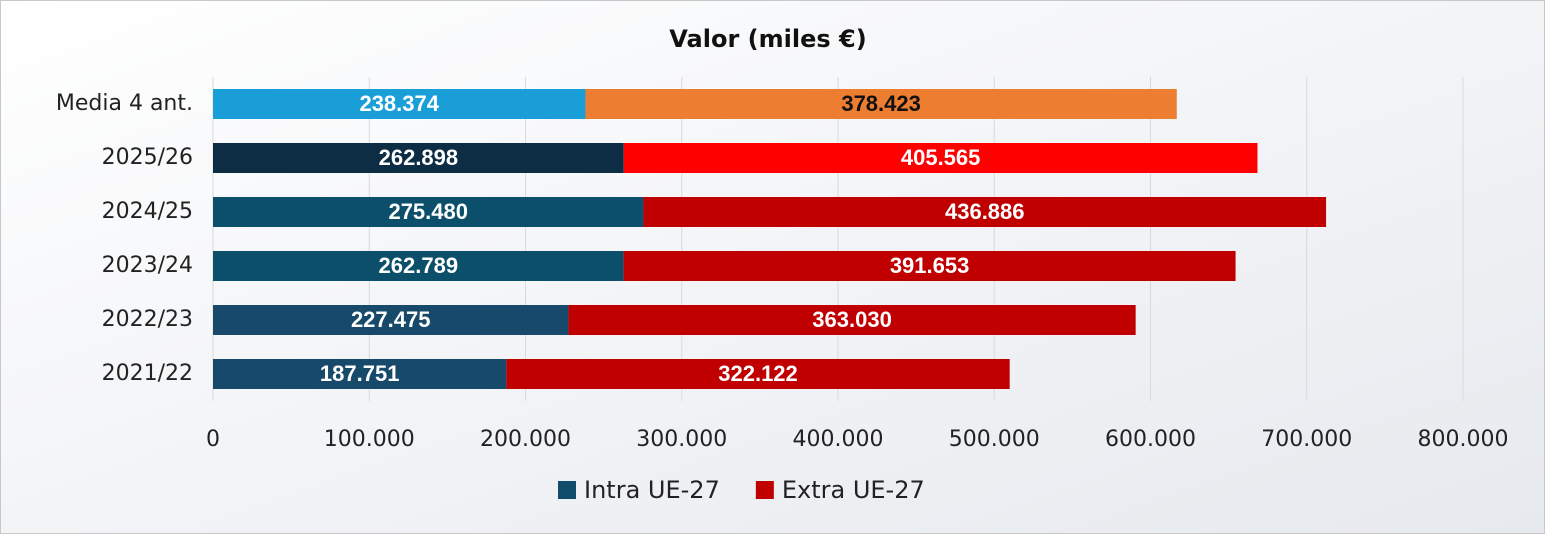 The image size is (1545, 534). I want to click on x-tick-label: 700.000, so click(1306, 439).